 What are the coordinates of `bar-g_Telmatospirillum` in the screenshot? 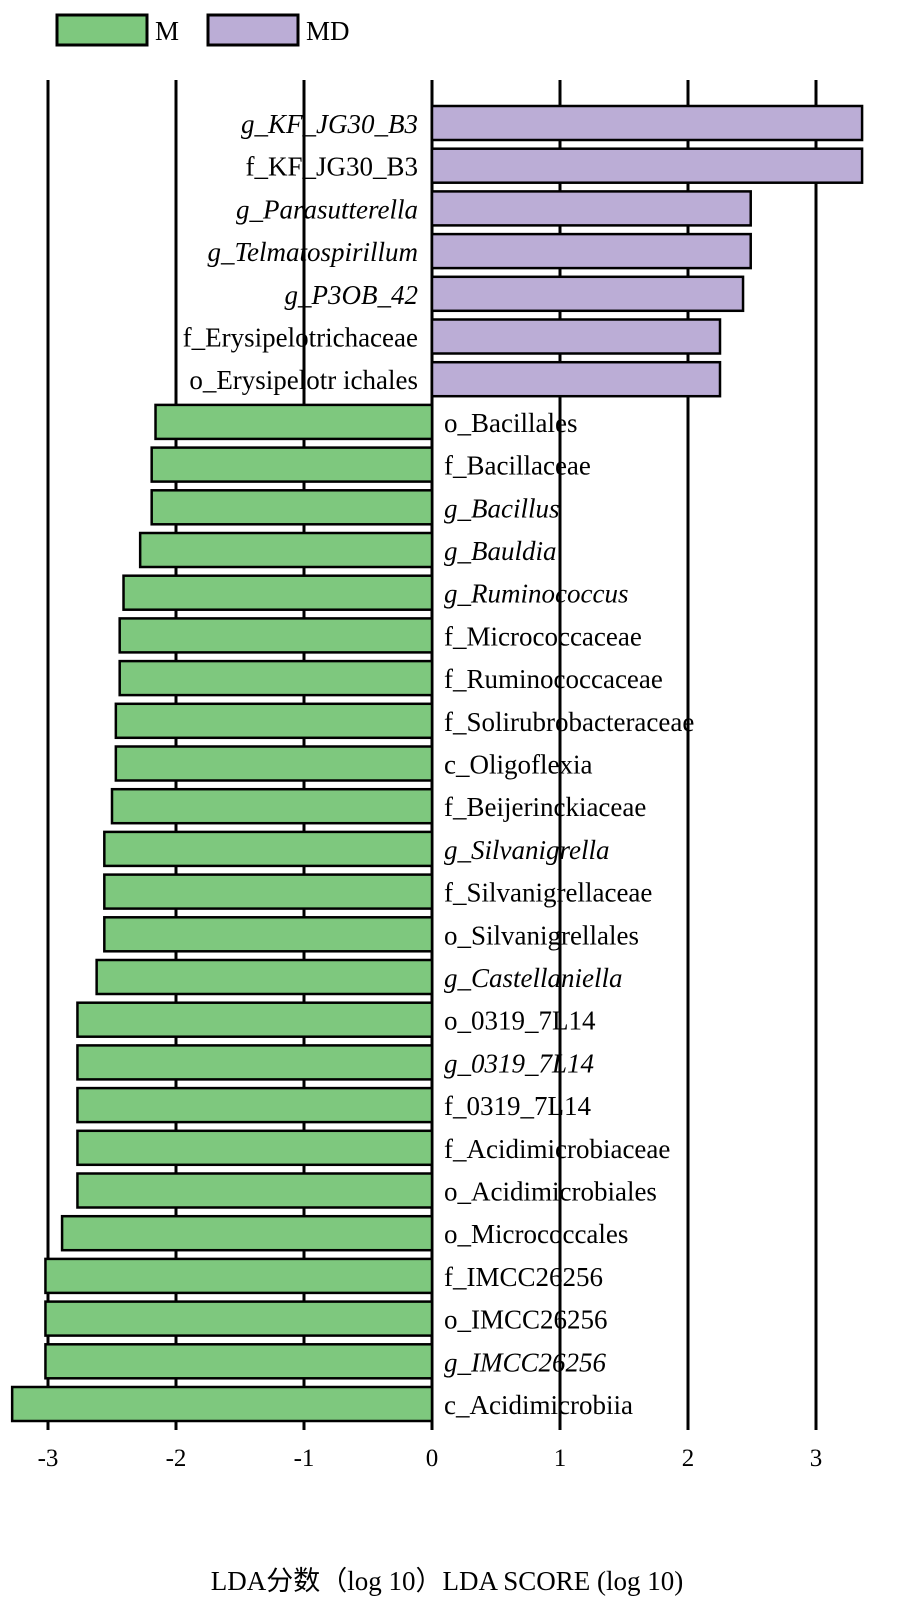 It's located at (591, 251).